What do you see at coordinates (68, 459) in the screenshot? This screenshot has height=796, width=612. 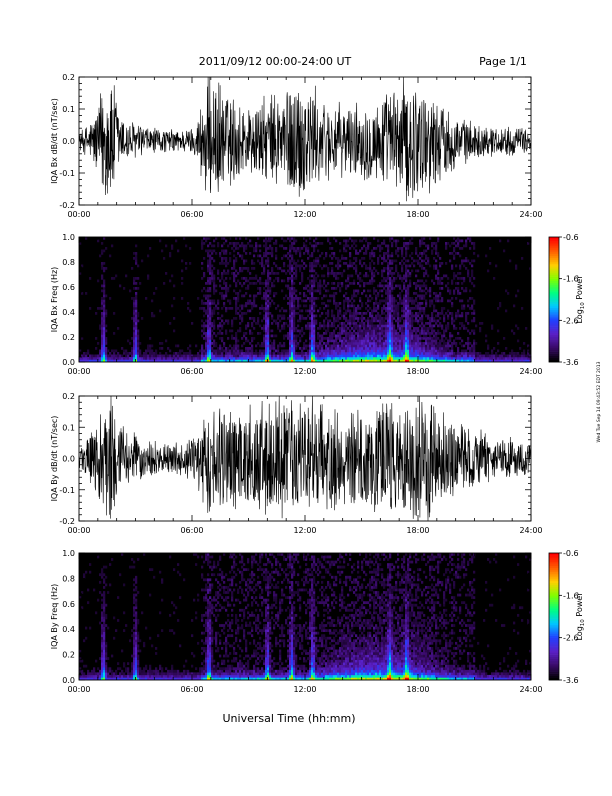 I see `y-tick-label: 0.0` at bounding box center [68, 459].